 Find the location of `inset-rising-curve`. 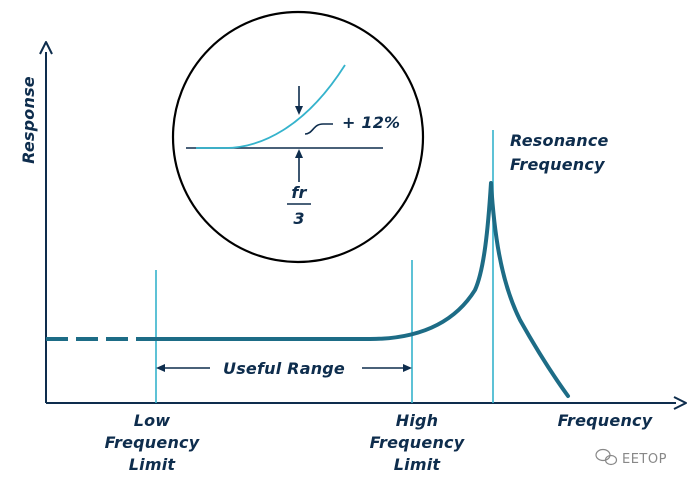

inset-rising-curve is located at coordinates (271, 106).